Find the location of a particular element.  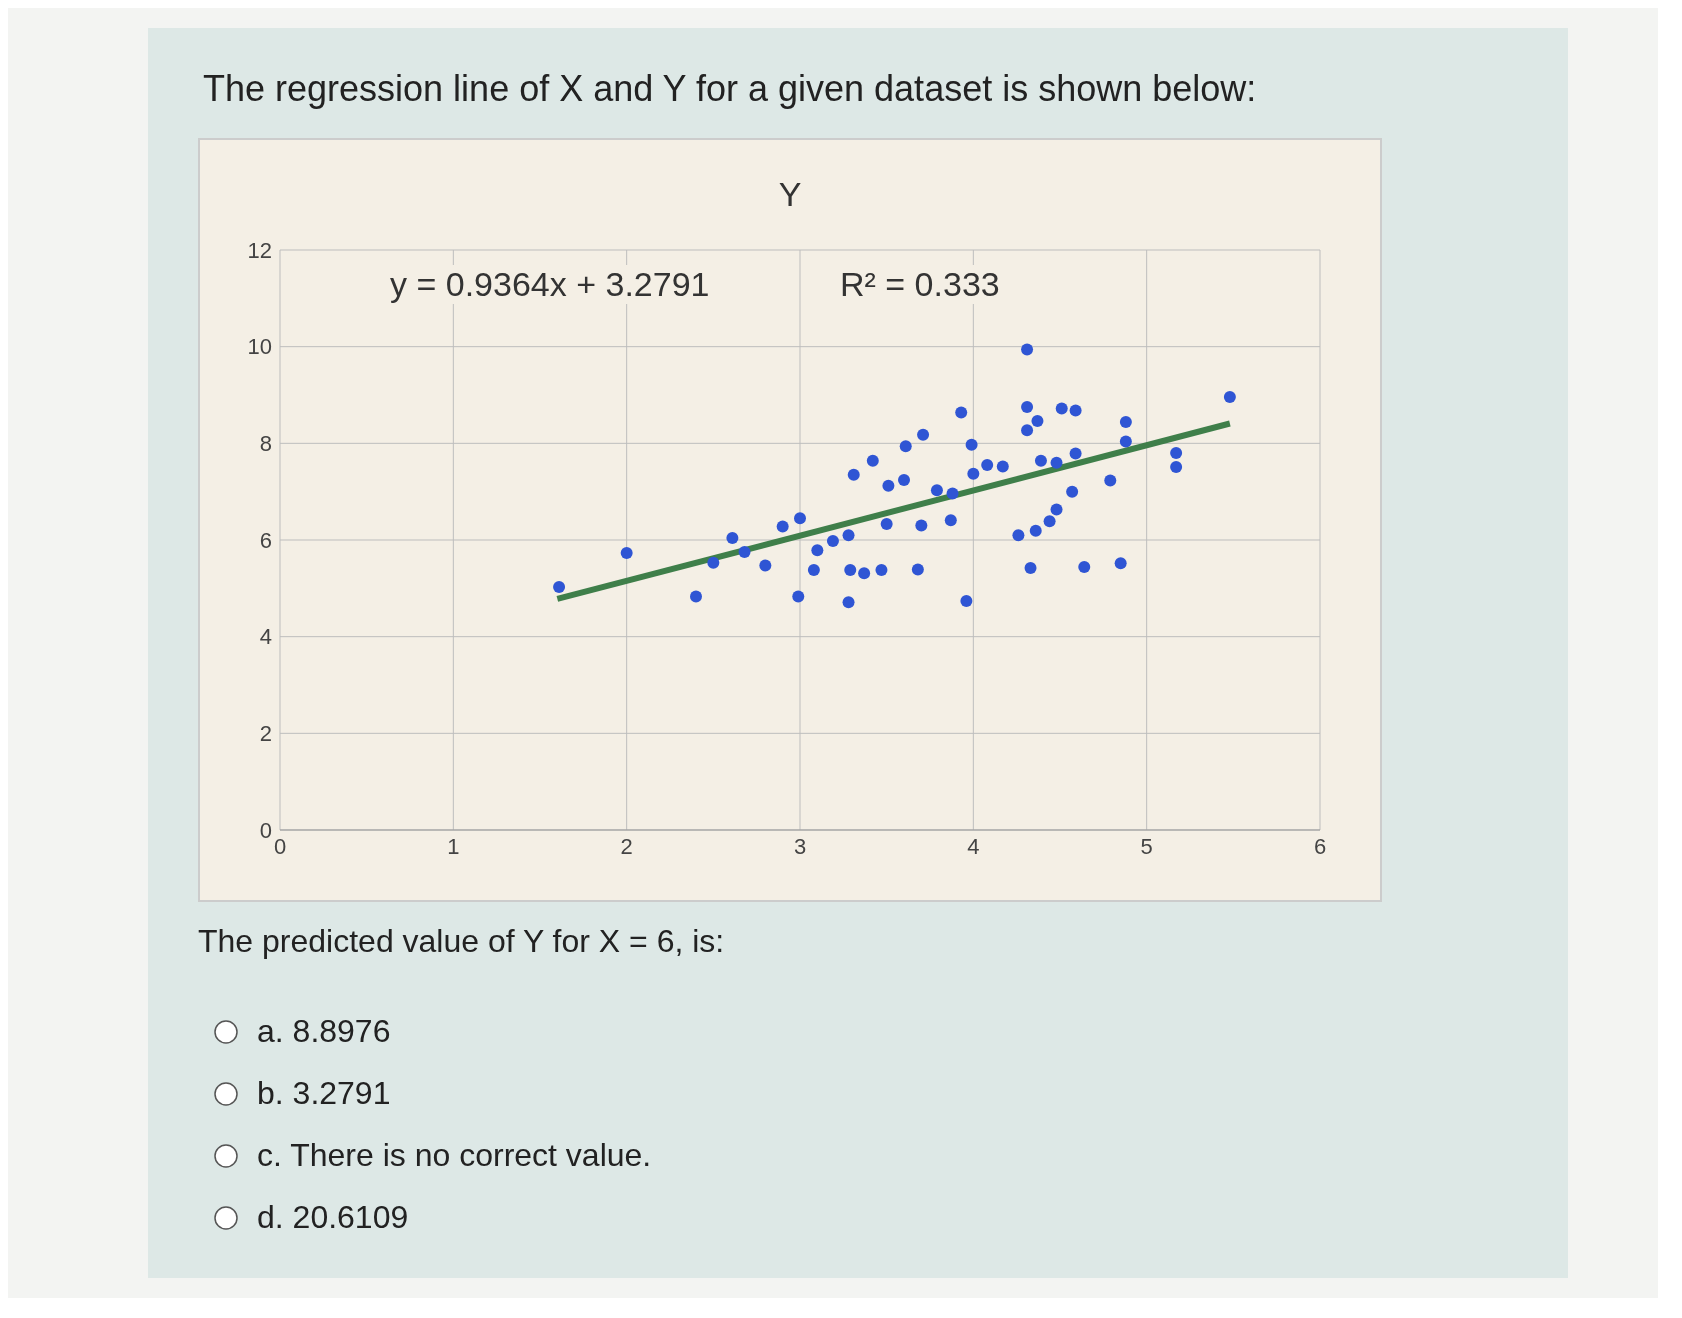

y-tick-label: 8 is located at coordinates (265, 444).